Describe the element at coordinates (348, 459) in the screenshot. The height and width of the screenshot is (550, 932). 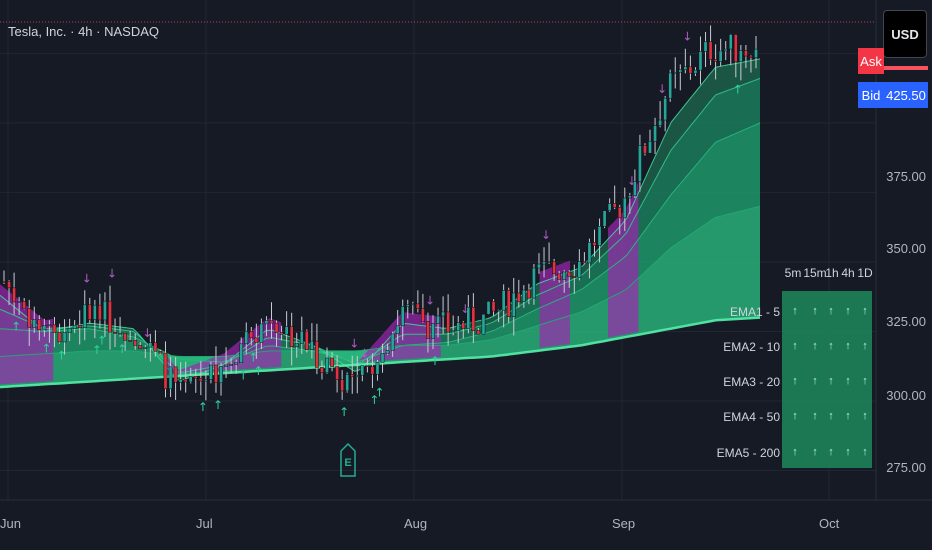
I see `earnings-marker: E` at that location.